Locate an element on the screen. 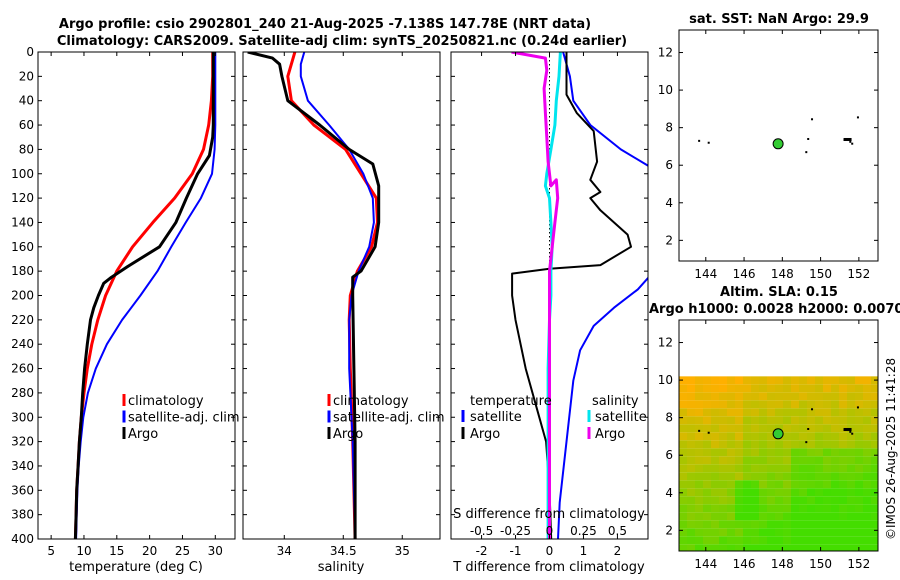  map-xtick-label: 152 is located at coordinates (858, 564).